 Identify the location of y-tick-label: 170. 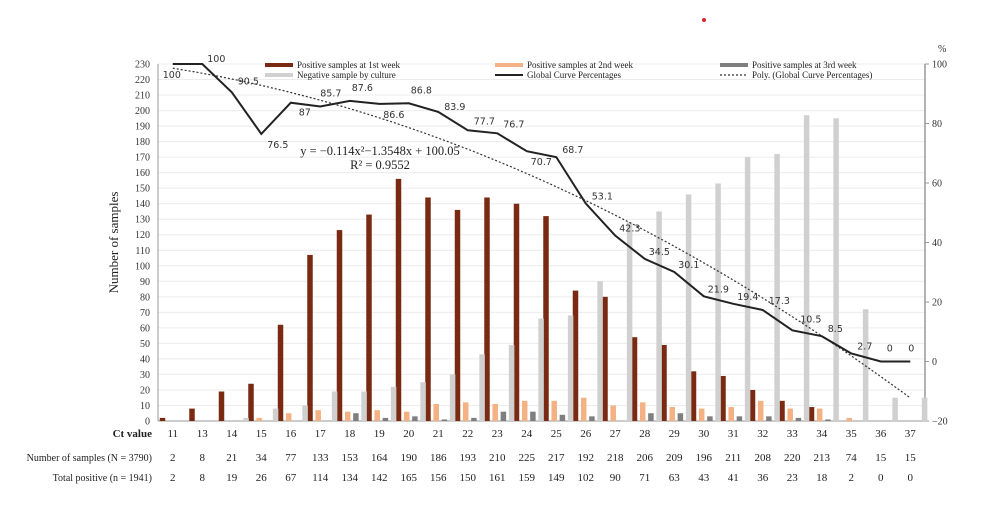
(142, 158).